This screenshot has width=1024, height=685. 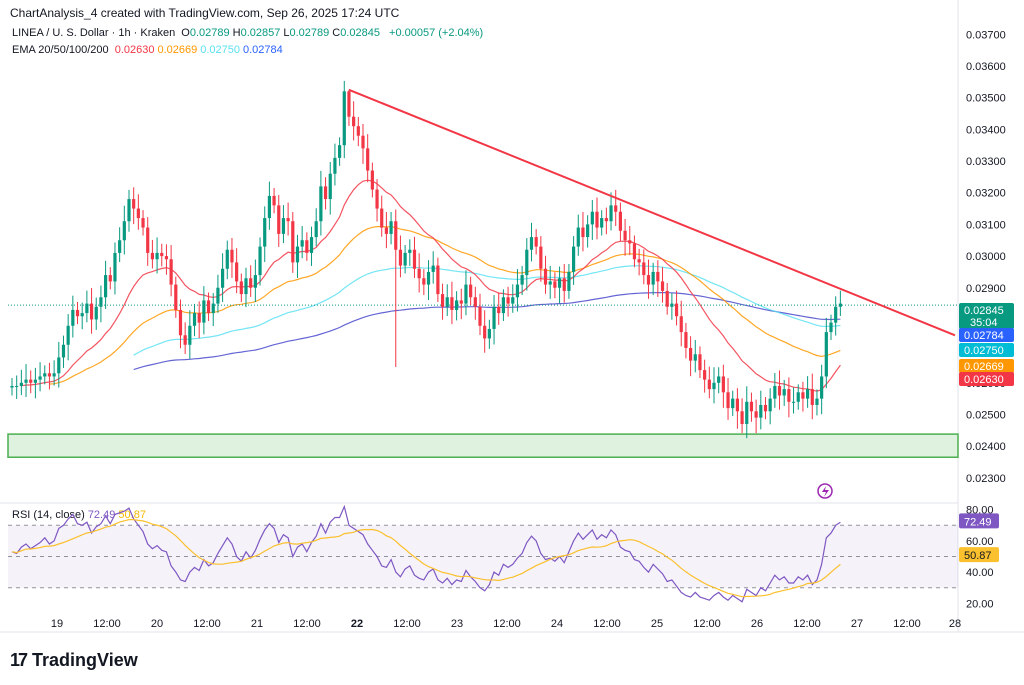 What do you see at coordinates (980, 573) in the screenshot?
I see `rsi-tick-label: 40.00` at bounding box center [980, 573].